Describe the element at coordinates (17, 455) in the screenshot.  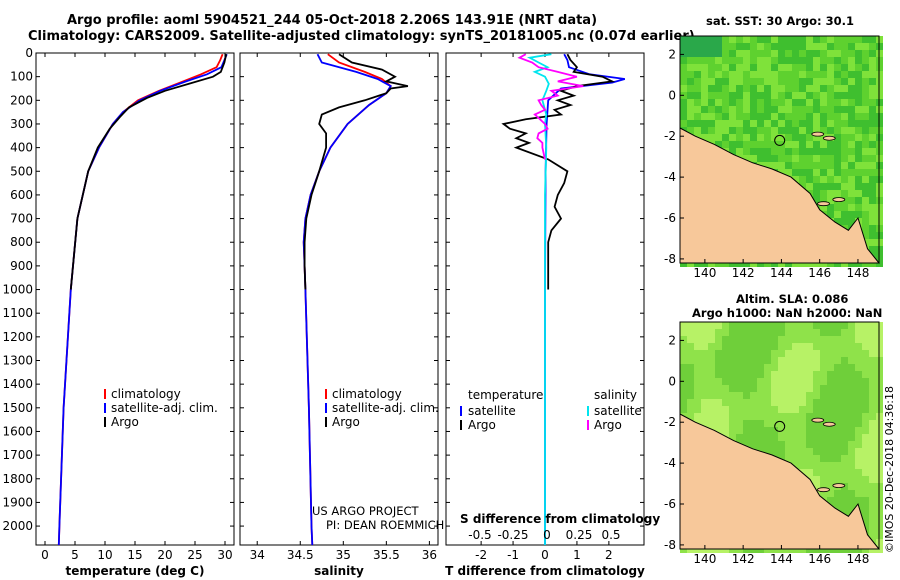
I see `depth-tick-label: 1700` at that location.